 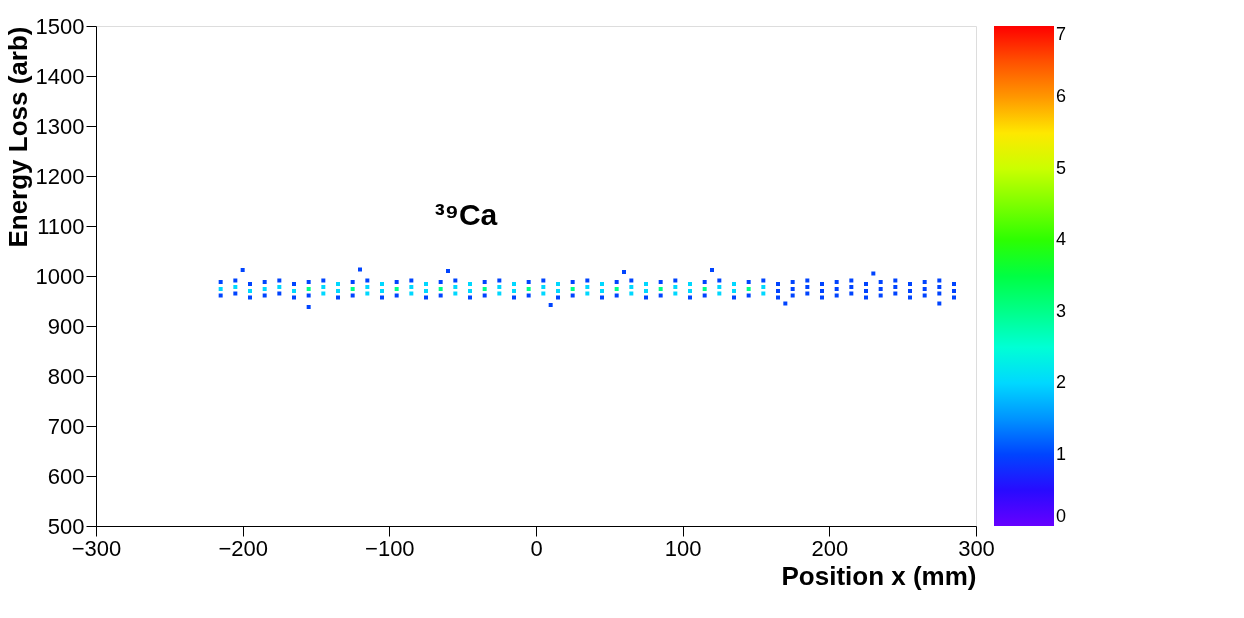 What do you see at coordinates (60, 176) in the screenshot?
I see `y-tick-label: 1200` at bounding box center [60, 176].